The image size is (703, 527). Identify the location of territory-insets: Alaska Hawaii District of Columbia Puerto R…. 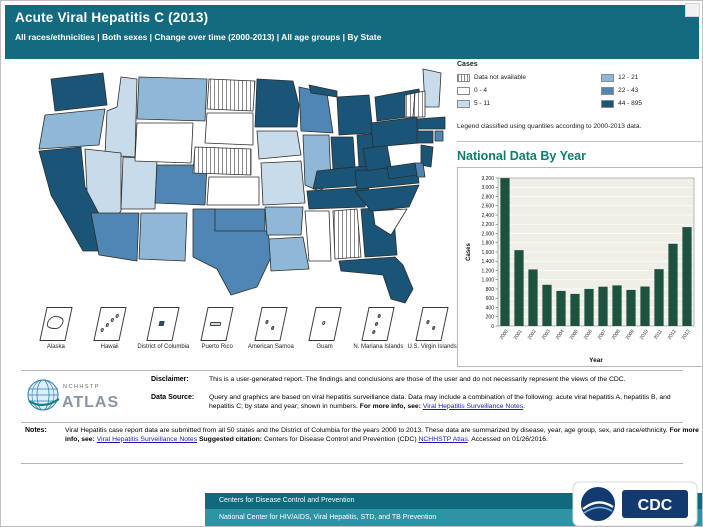
(244, 336).